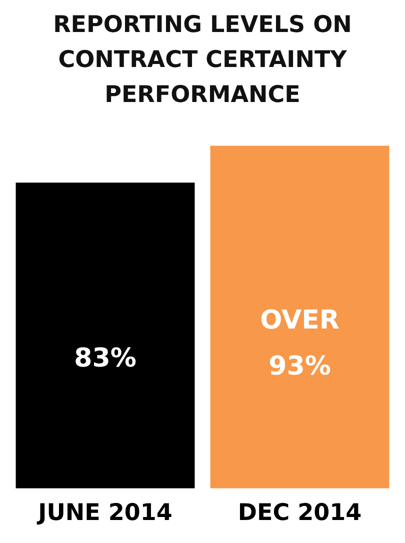 Image resolution: width=405 pixels, height=543 pixels. What do you see at coordinates (104, 513) in the screenshot?
I see `x-tick-label: JUNE 2014` at bounding box center [104, 513].